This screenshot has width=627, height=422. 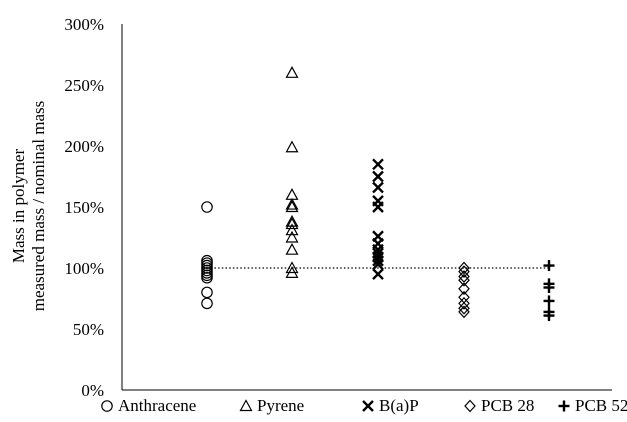 What do you see at coordinates (470, 406) in the screenshot?
I see `legend-marker-diamond` at bounding box center [470, 406].